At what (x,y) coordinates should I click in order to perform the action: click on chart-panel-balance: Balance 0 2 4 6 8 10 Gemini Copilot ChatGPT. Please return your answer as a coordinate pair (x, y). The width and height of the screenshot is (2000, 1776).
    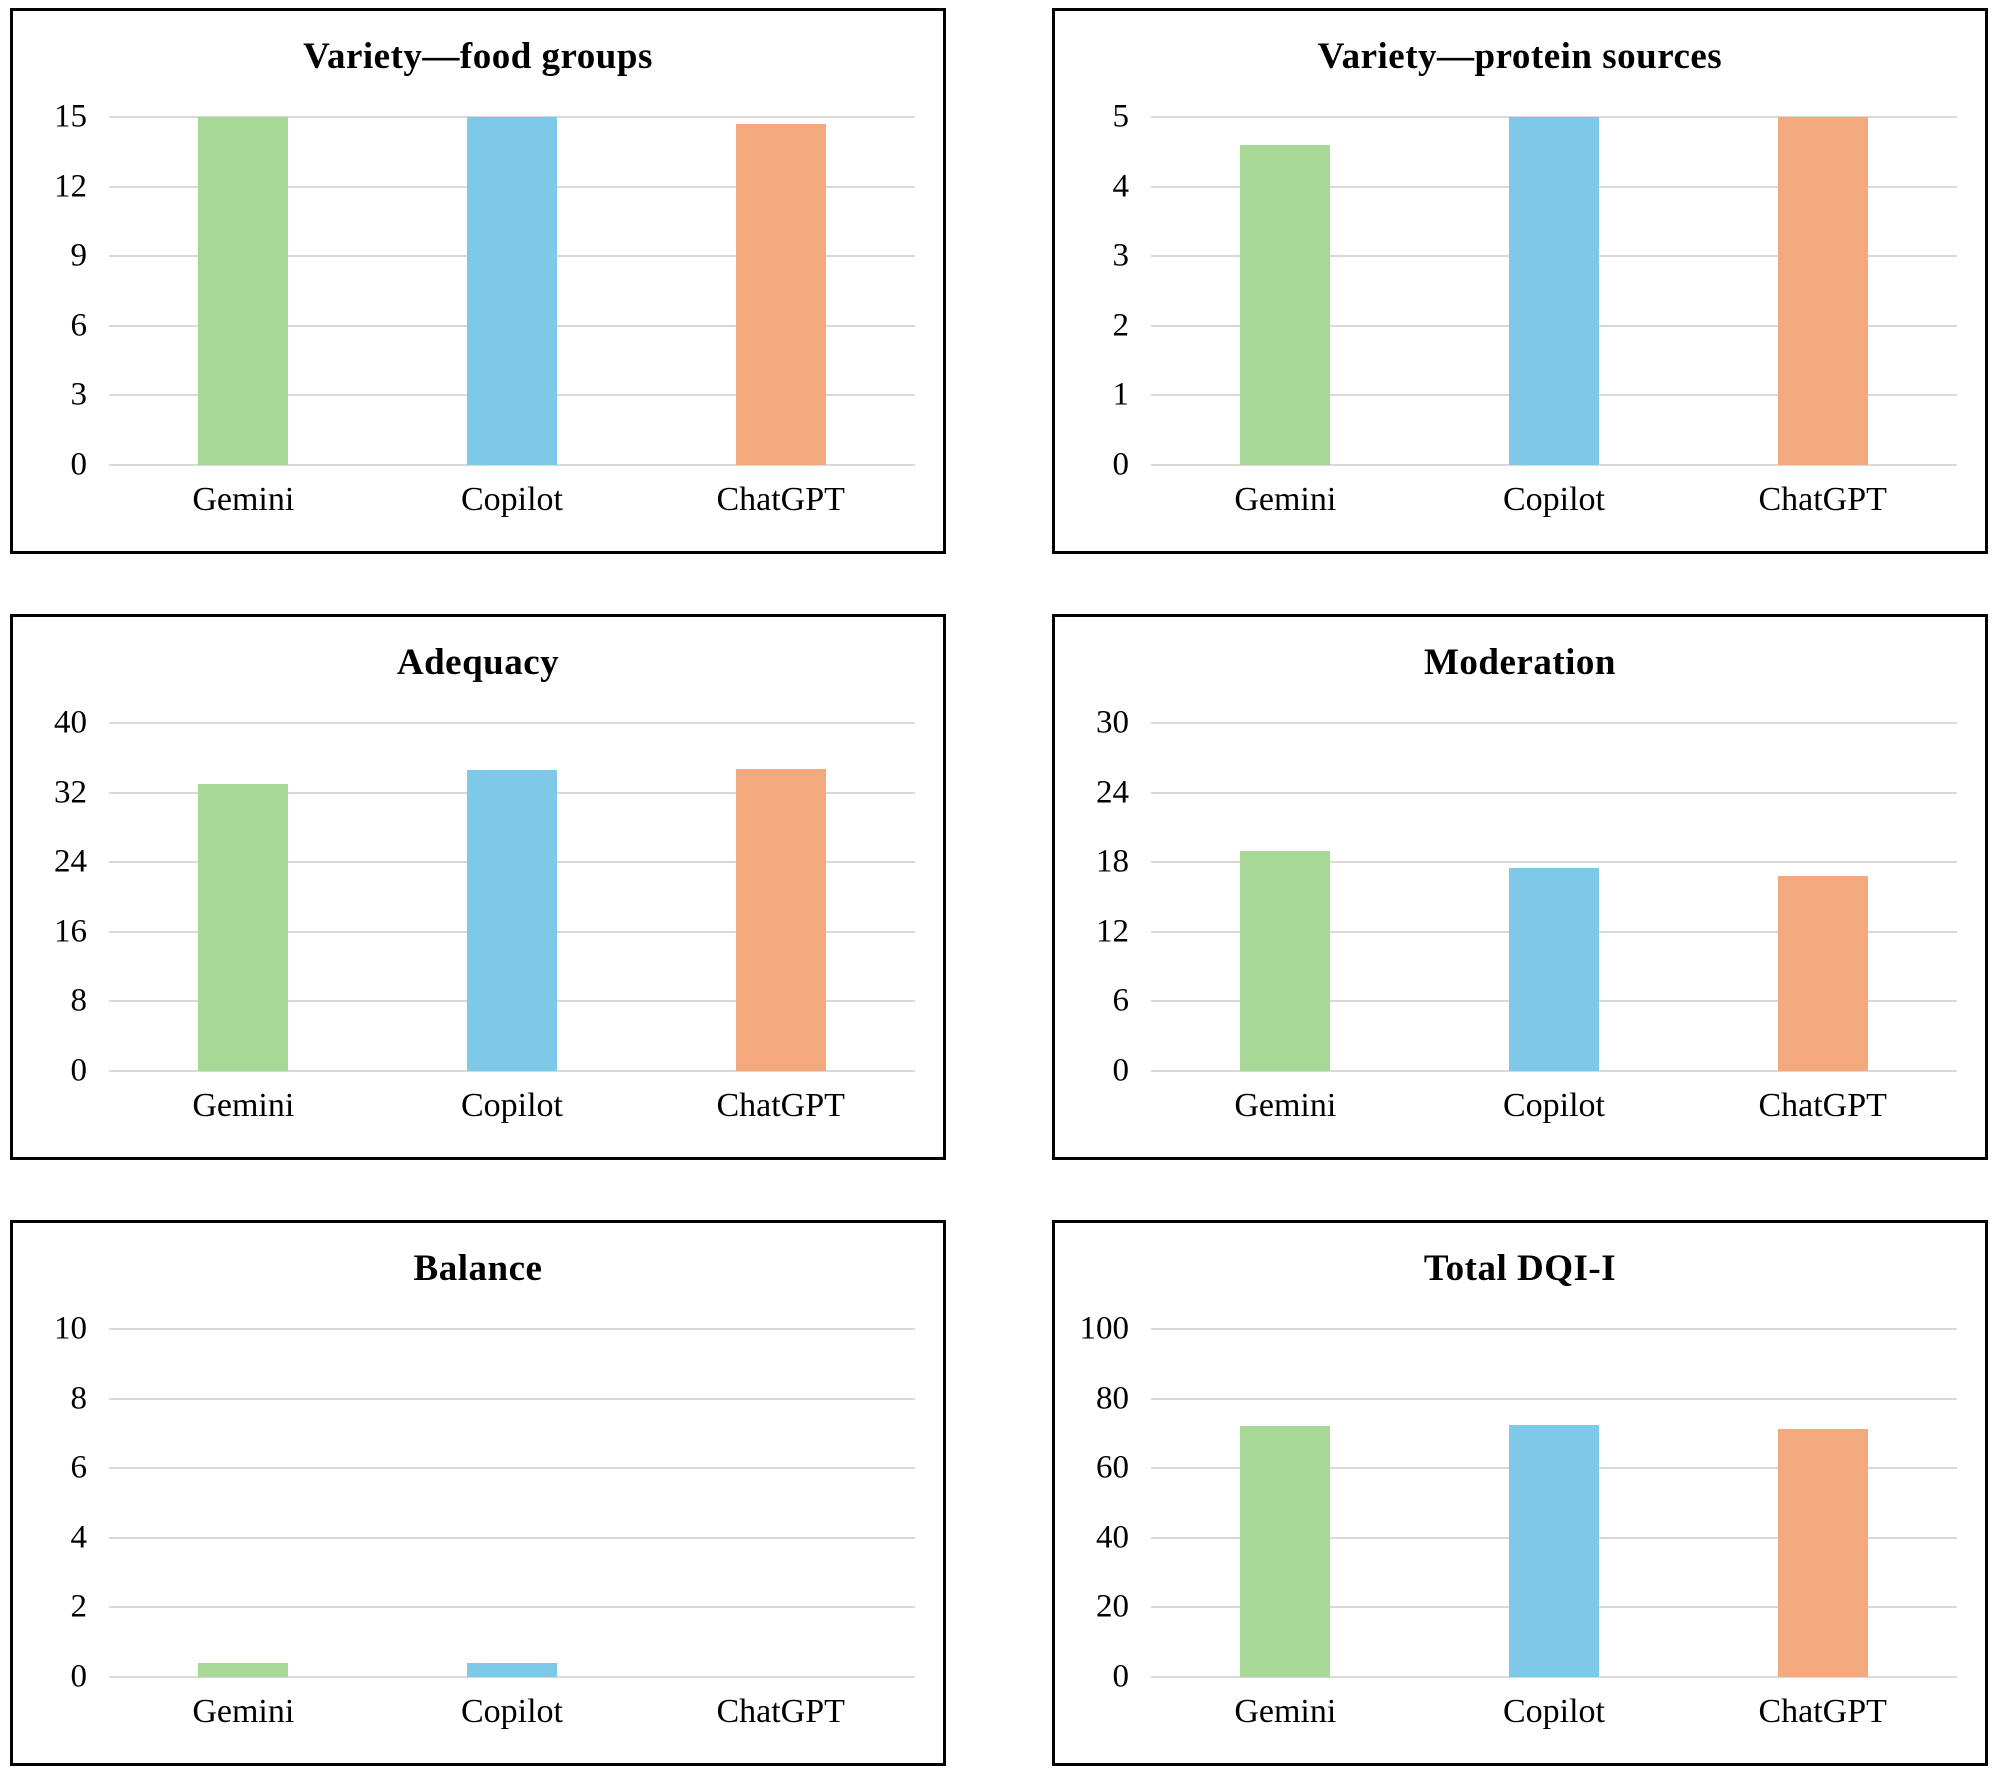
    Looking at the image, I should click on (478, 1493).